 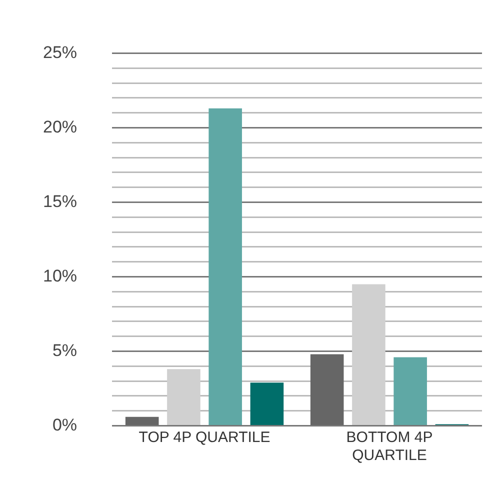 What do you see at coordinates (204, 437) in the screenshot?
I see `x-tick-label: TOP 4P QUARTILE` at bounding box center [204, 437].